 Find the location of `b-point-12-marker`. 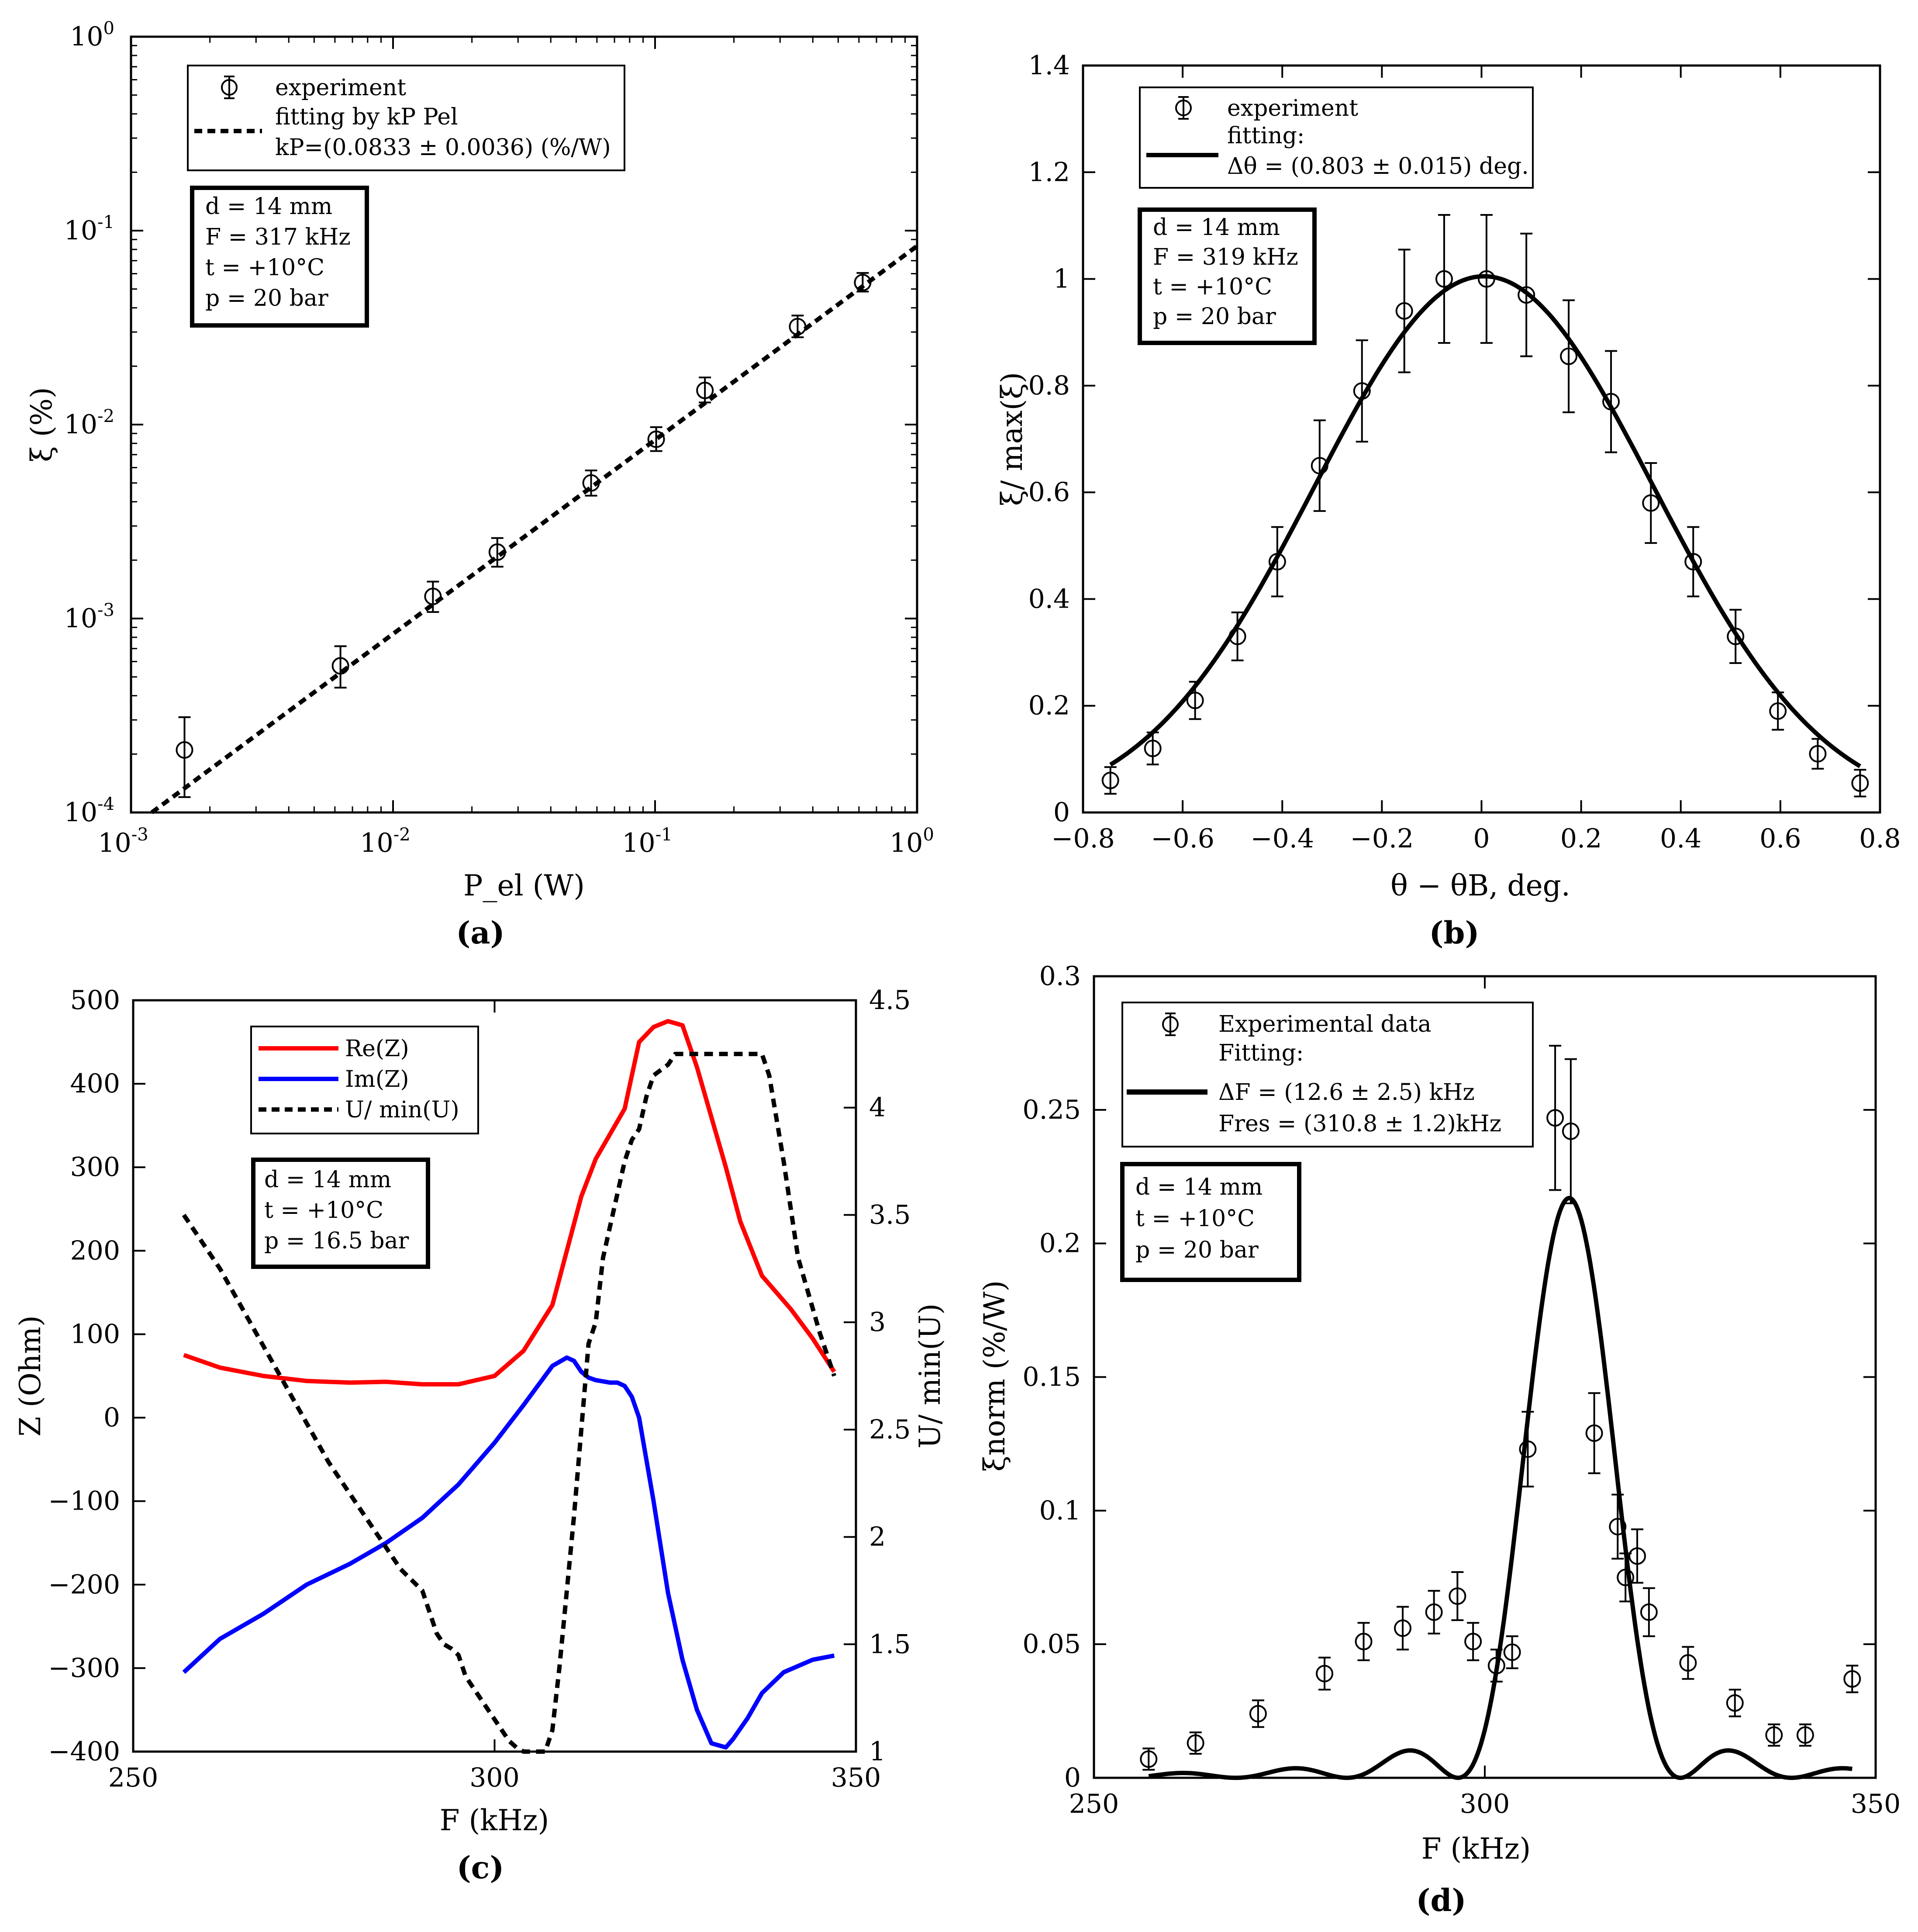

b-point-12-marker is located at coordinates (1611, 402).